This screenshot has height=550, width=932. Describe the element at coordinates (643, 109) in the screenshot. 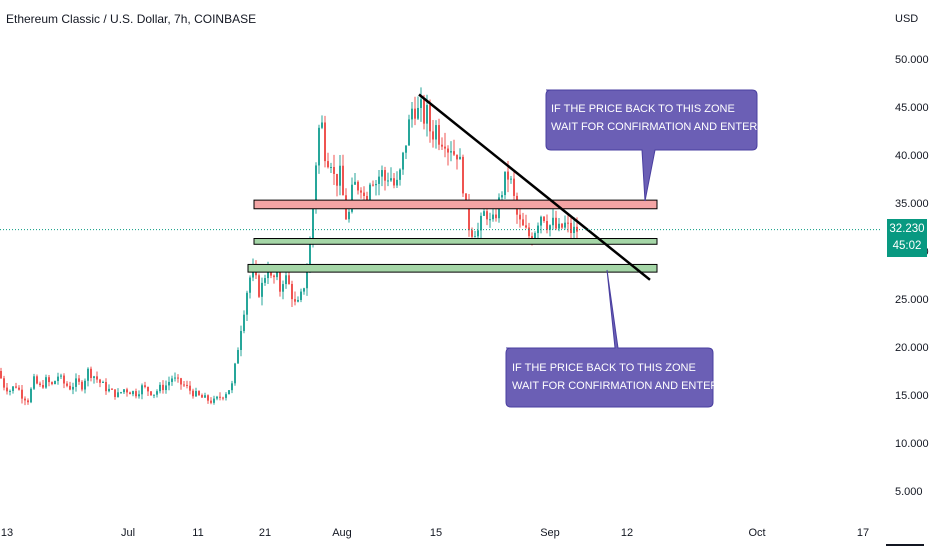

I see `callout-short-line1: IF THE PRICE BACK TO THIS ZONE` at that location.